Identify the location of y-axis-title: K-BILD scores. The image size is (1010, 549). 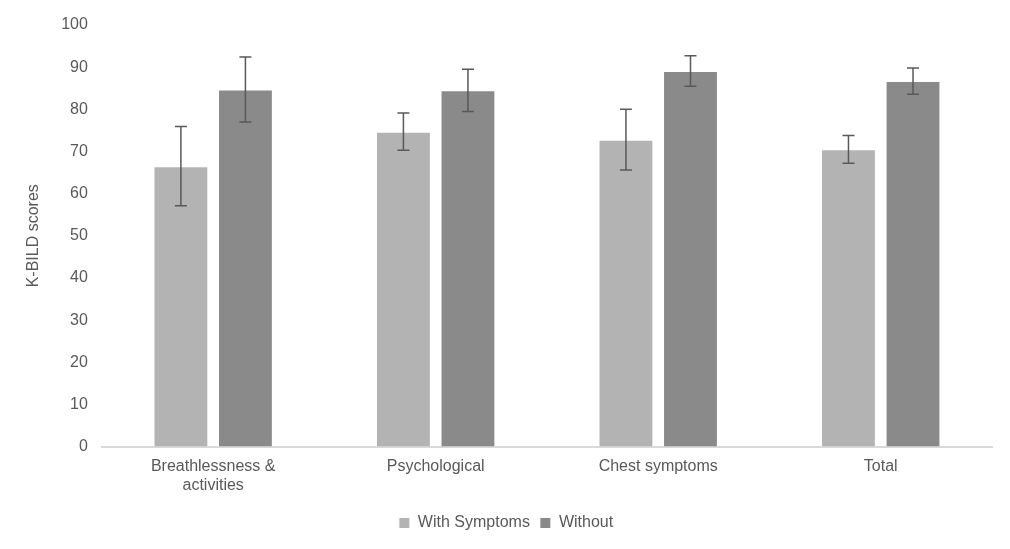
(33, 236).